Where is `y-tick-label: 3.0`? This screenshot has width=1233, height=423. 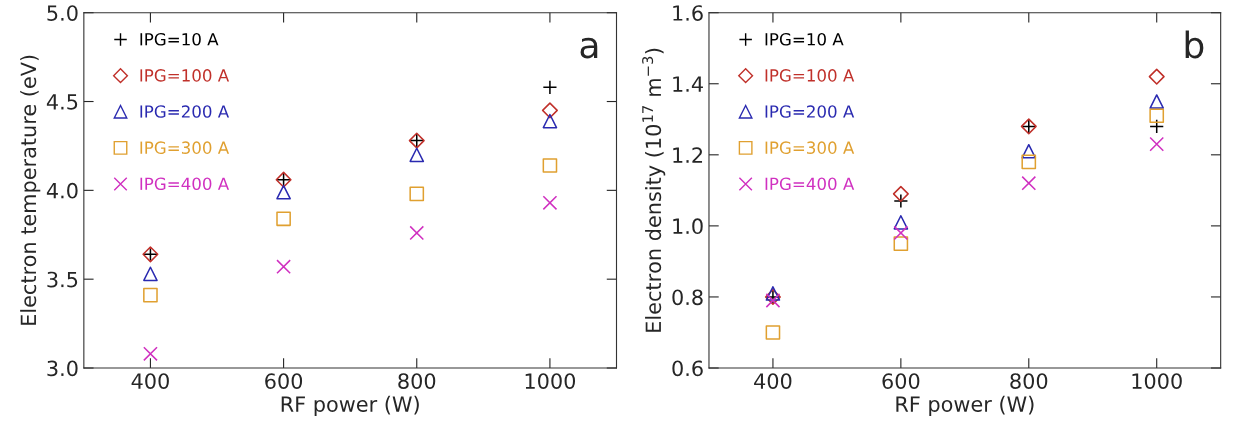 y-tick-label: 3.0 is located at coordinates (62, 368).